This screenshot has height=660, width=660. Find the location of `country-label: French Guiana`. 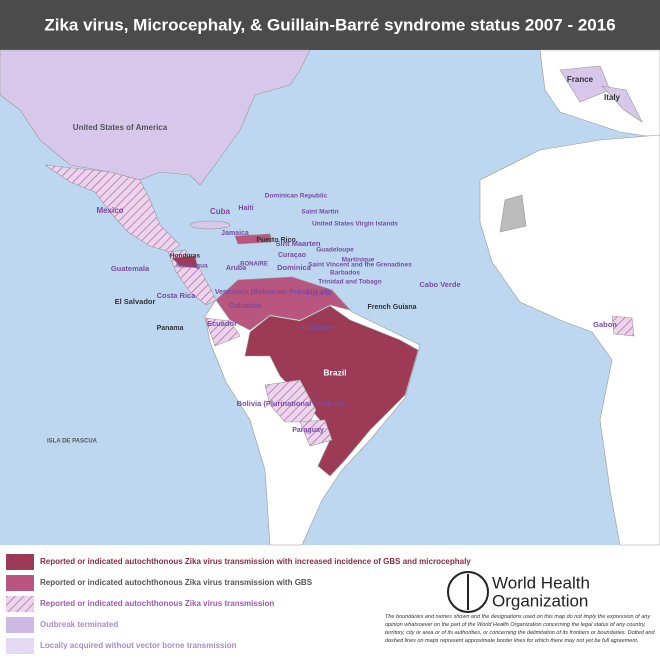

country-label: French Guiana is located at coordinates (391, 307).